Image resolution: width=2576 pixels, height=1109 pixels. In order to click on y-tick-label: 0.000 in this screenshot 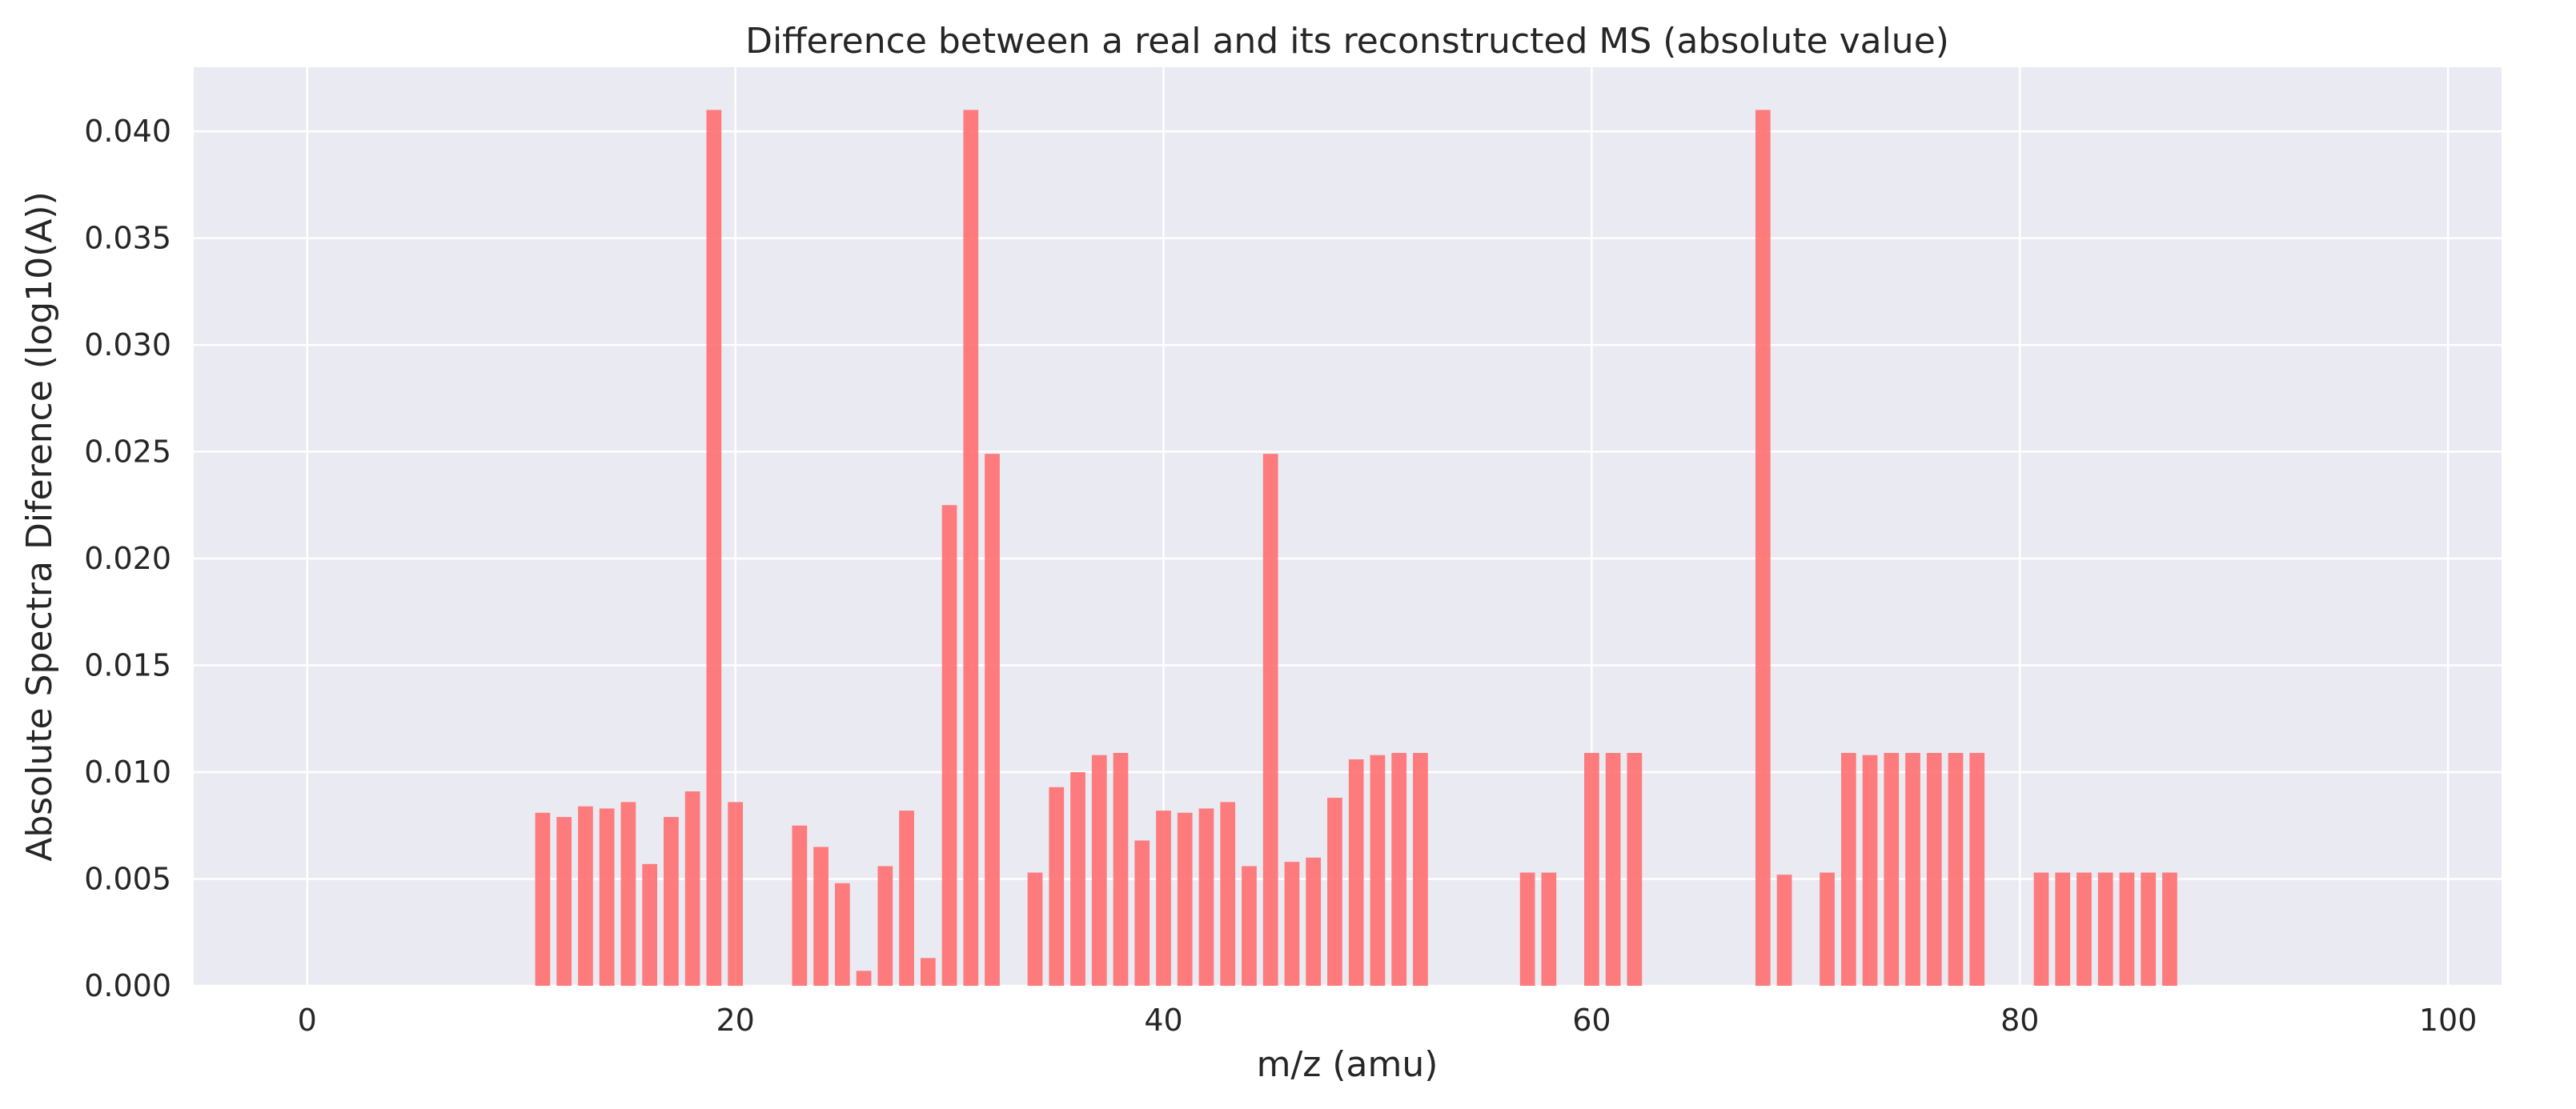, I will do `click(128, 985)`.